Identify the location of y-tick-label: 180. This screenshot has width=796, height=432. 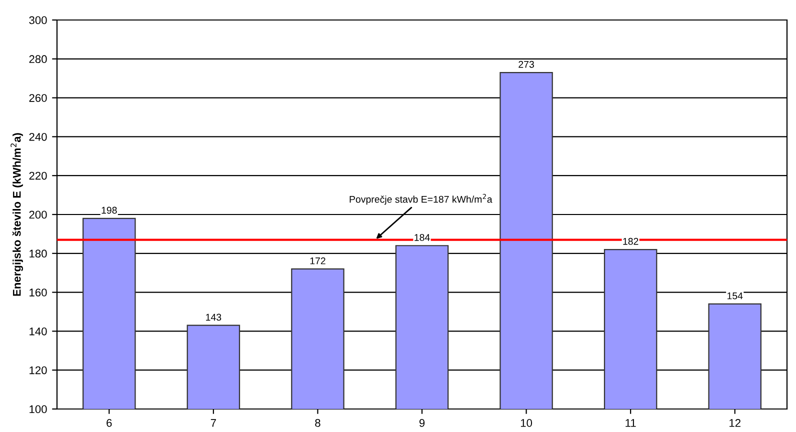
(38, 254).